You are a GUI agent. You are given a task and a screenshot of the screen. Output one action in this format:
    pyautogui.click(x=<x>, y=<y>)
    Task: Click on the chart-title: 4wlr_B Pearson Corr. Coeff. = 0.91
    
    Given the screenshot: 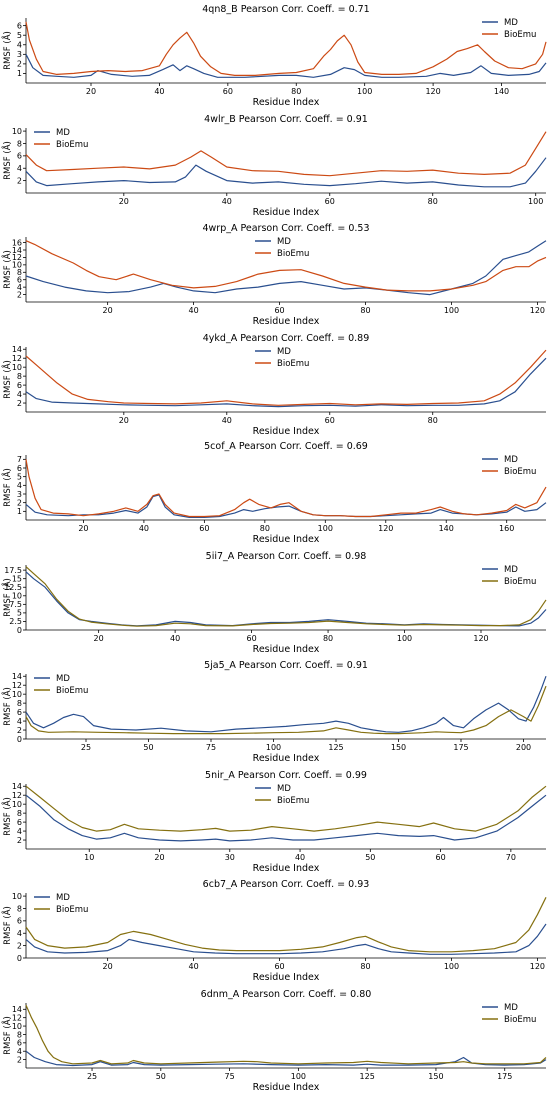 What is the action you would take?
    pyautogui.click(x=286, y=119)
    